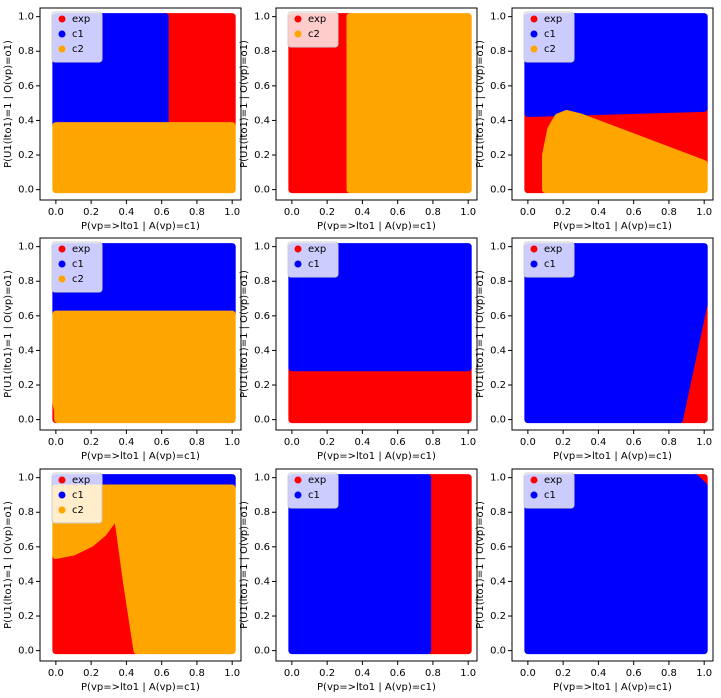 The height and width of the screenshot is (698, 721). I want to click on x-tick-label: 0.8, so click(433, 673).